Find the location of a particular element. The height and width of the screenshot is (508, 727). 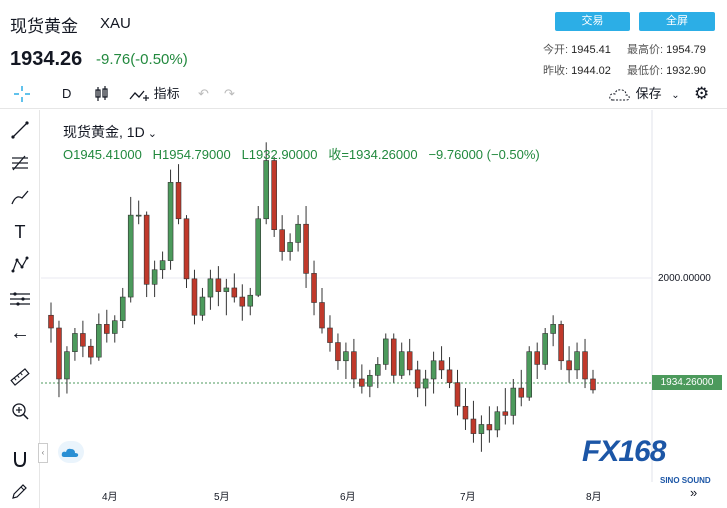

magnet-tool is located at coordinates (20, 459).